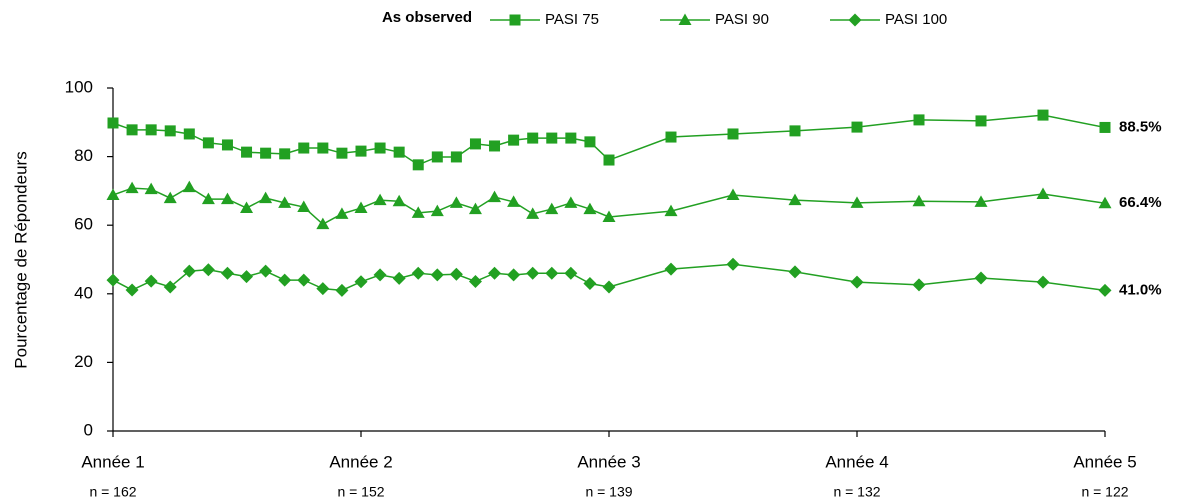 This screenshot has width=1191, height=501. What do you see at coordinates (83, 224) in the screenshot?
I see `y-tick-label: 60` at bounding box center [83, 224].